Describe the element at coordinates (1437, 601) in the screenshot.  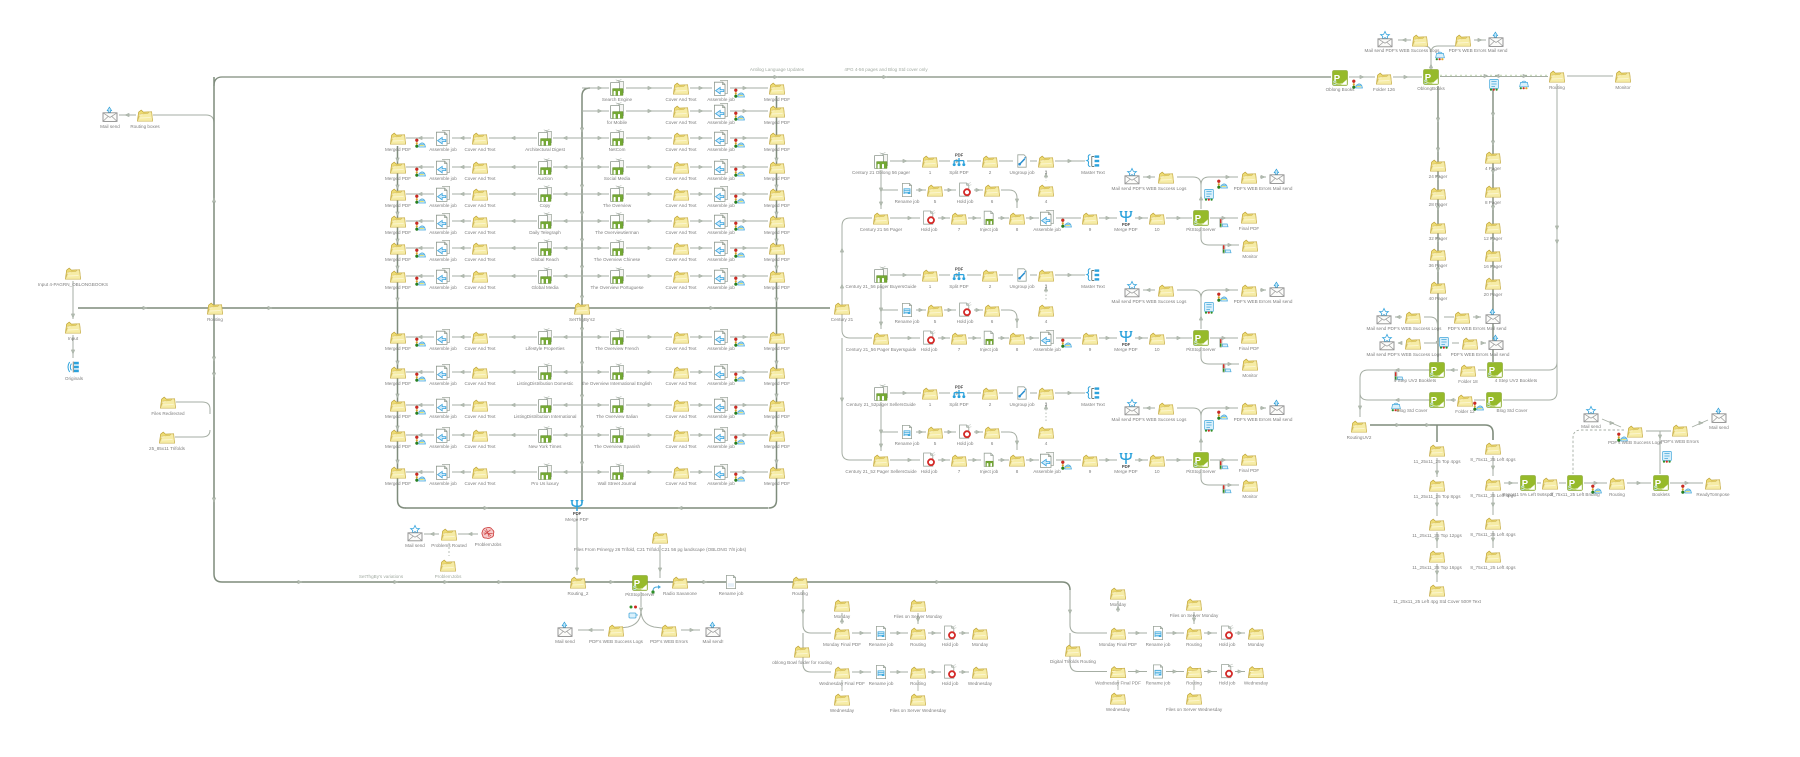
I see `svg-text:11_25x11_25 Left 4pg Std Cover: 11_25x11_25 Left 4pg Std Cover 500# Text` at that location.